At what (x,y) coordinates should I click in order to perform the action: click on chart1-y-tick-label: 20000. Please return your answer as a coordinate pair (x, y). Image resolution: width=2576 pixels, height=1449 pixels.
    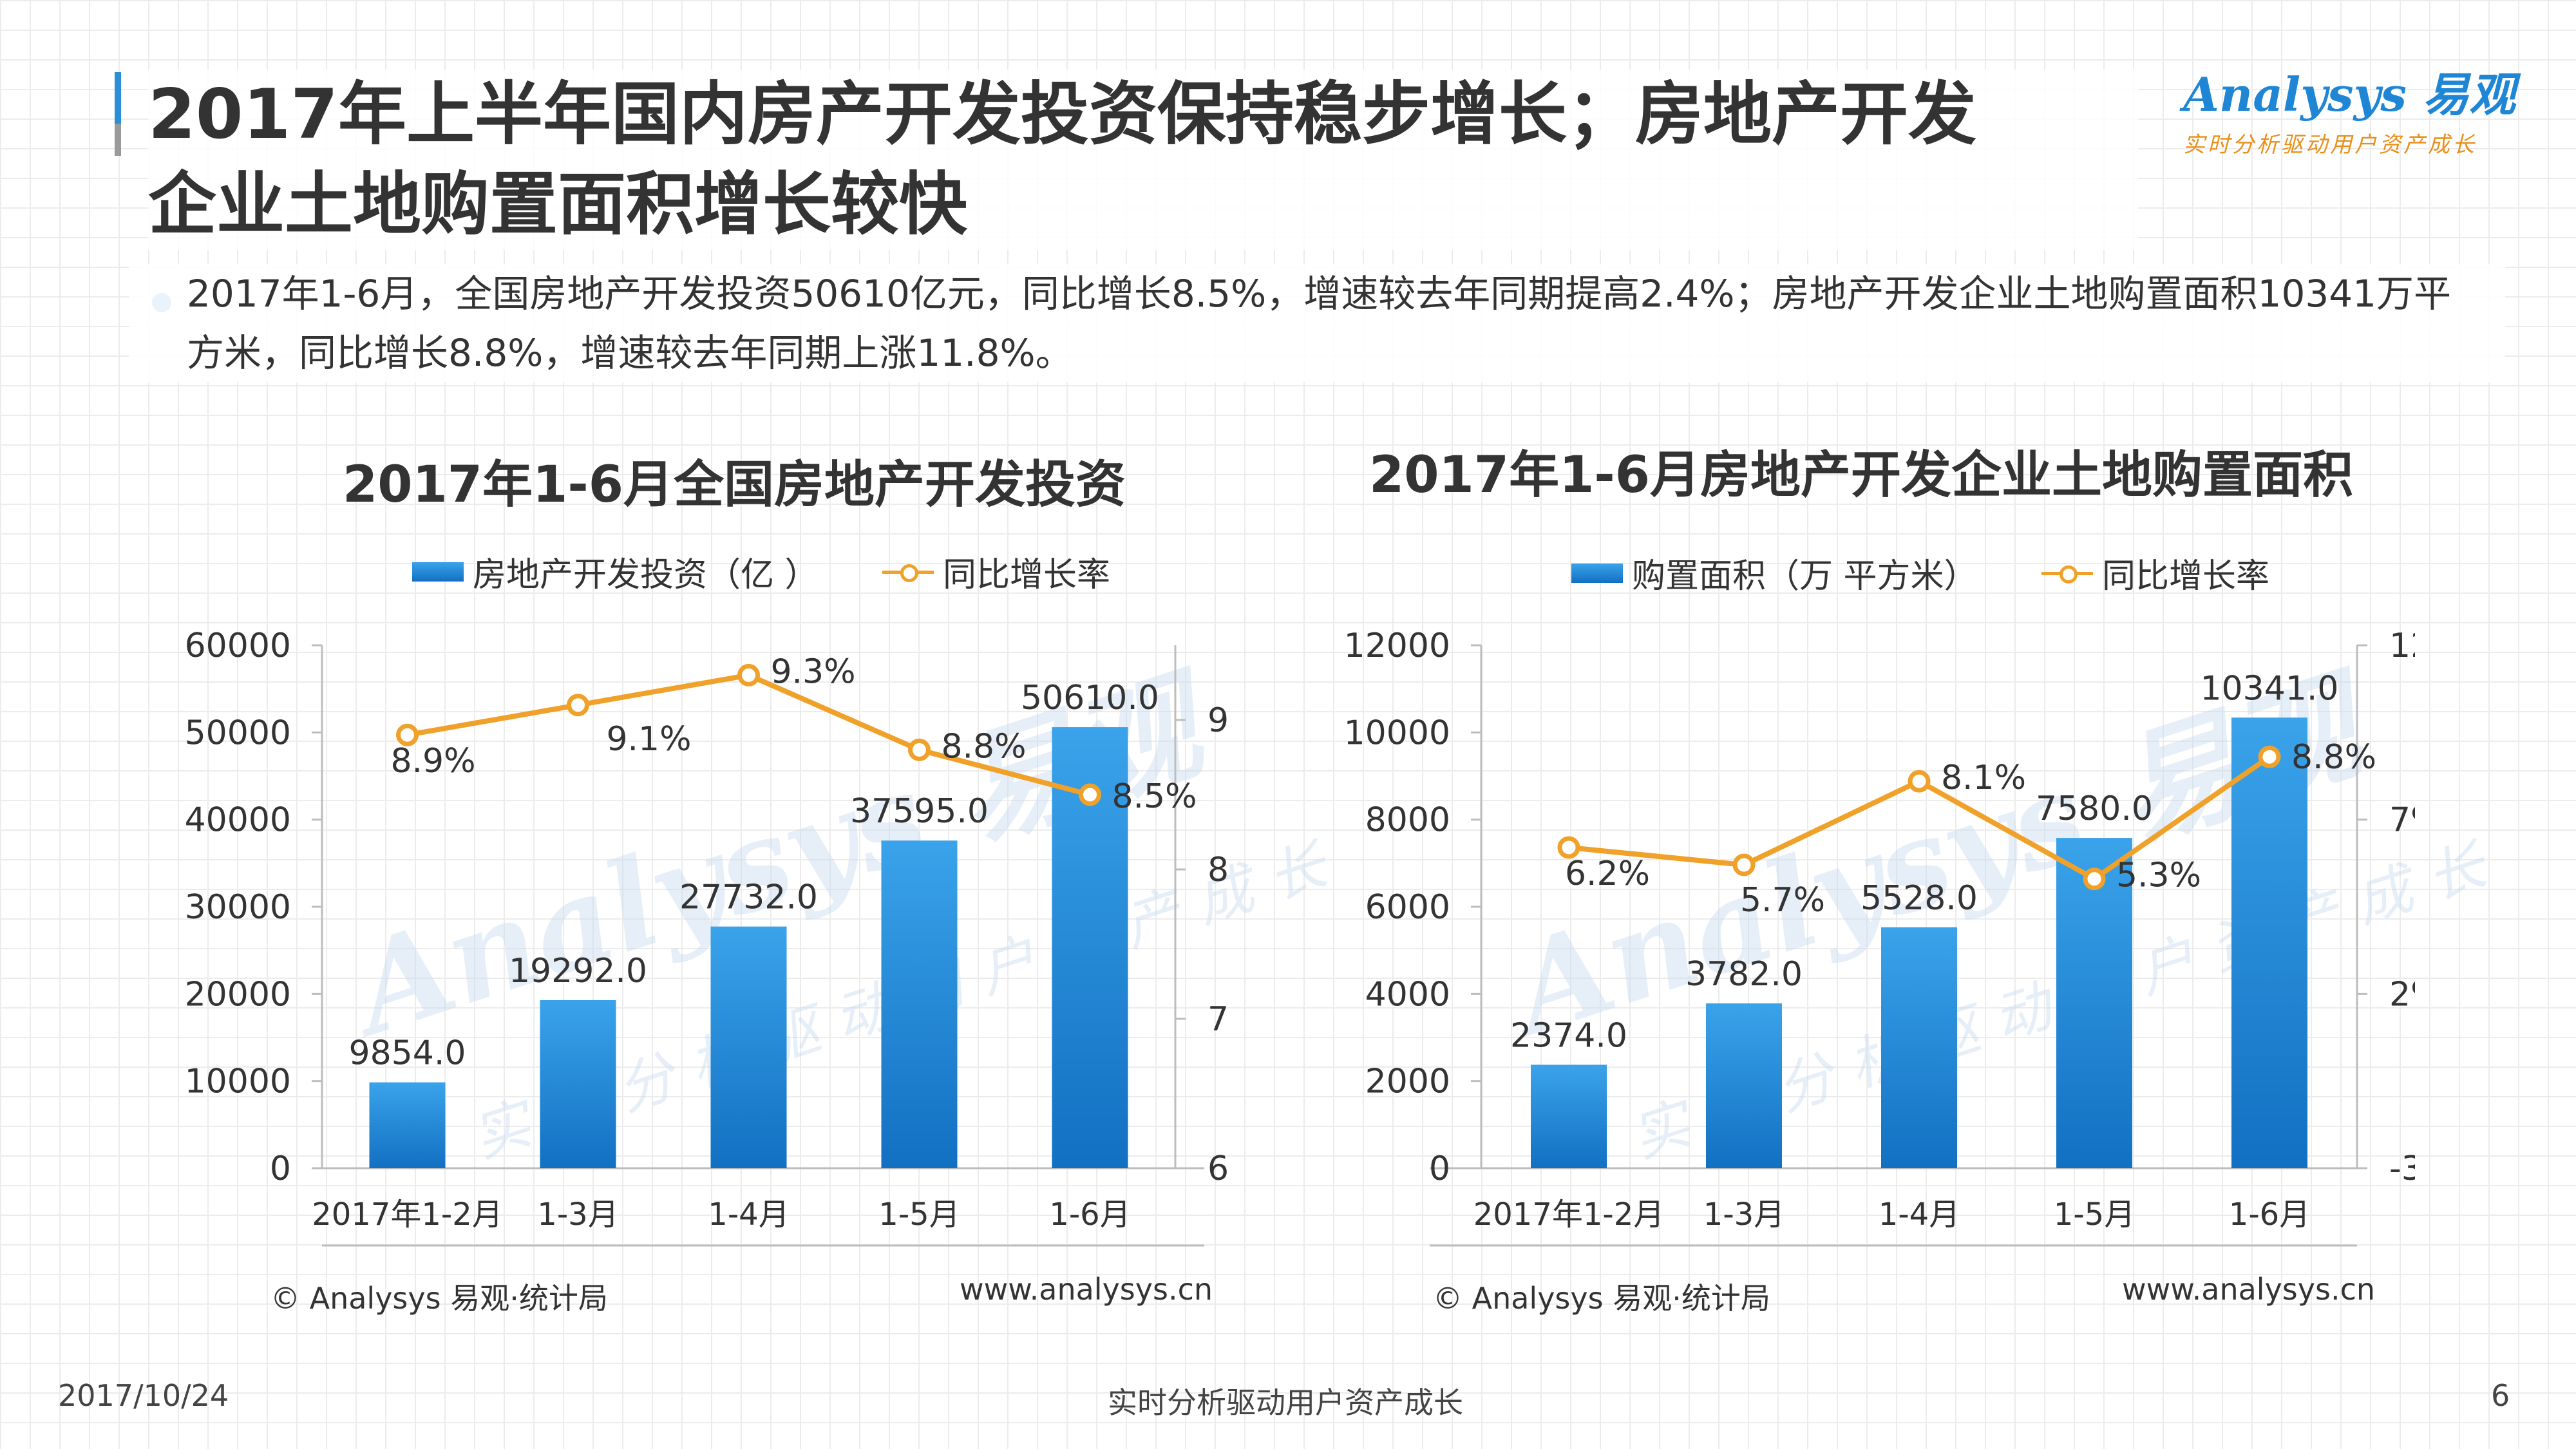
    Looking at the image, I should click on (238, 995).